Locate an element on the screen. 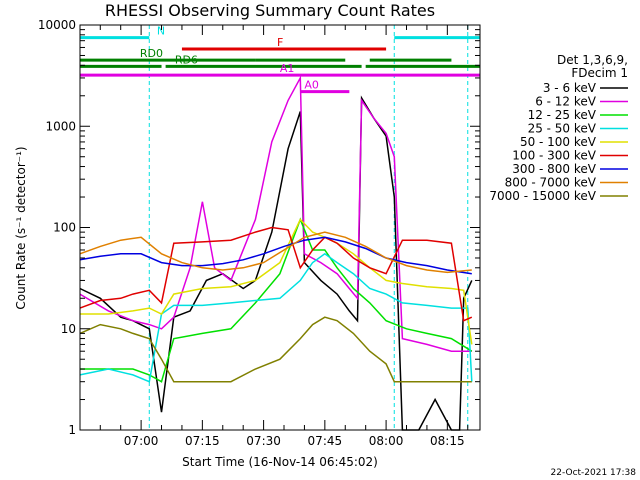 Image resolution: width=640 pixels, height=480 pixels. status-label-rd0: RD0 is located at coordinates (151, 53).